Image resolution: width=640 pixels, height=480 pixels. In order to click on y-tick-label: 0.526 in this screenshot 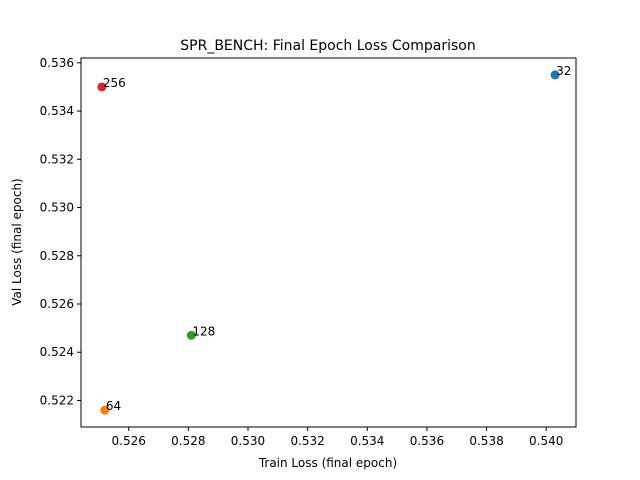, I will do `click(57, 304)`.